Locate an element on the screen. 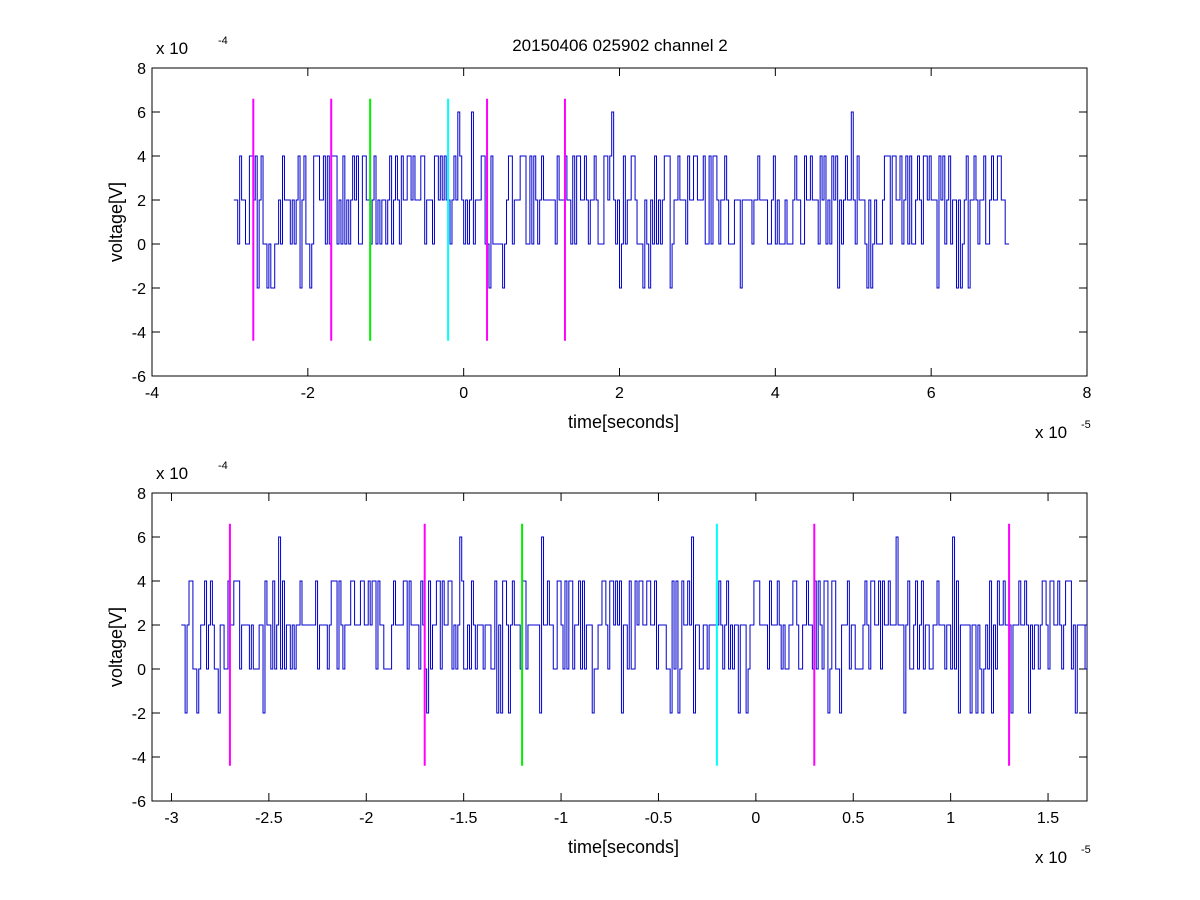 The height and width of the screenshot is (900, 1200). x-tick-label: -3 is located at coordinates (171, 818).